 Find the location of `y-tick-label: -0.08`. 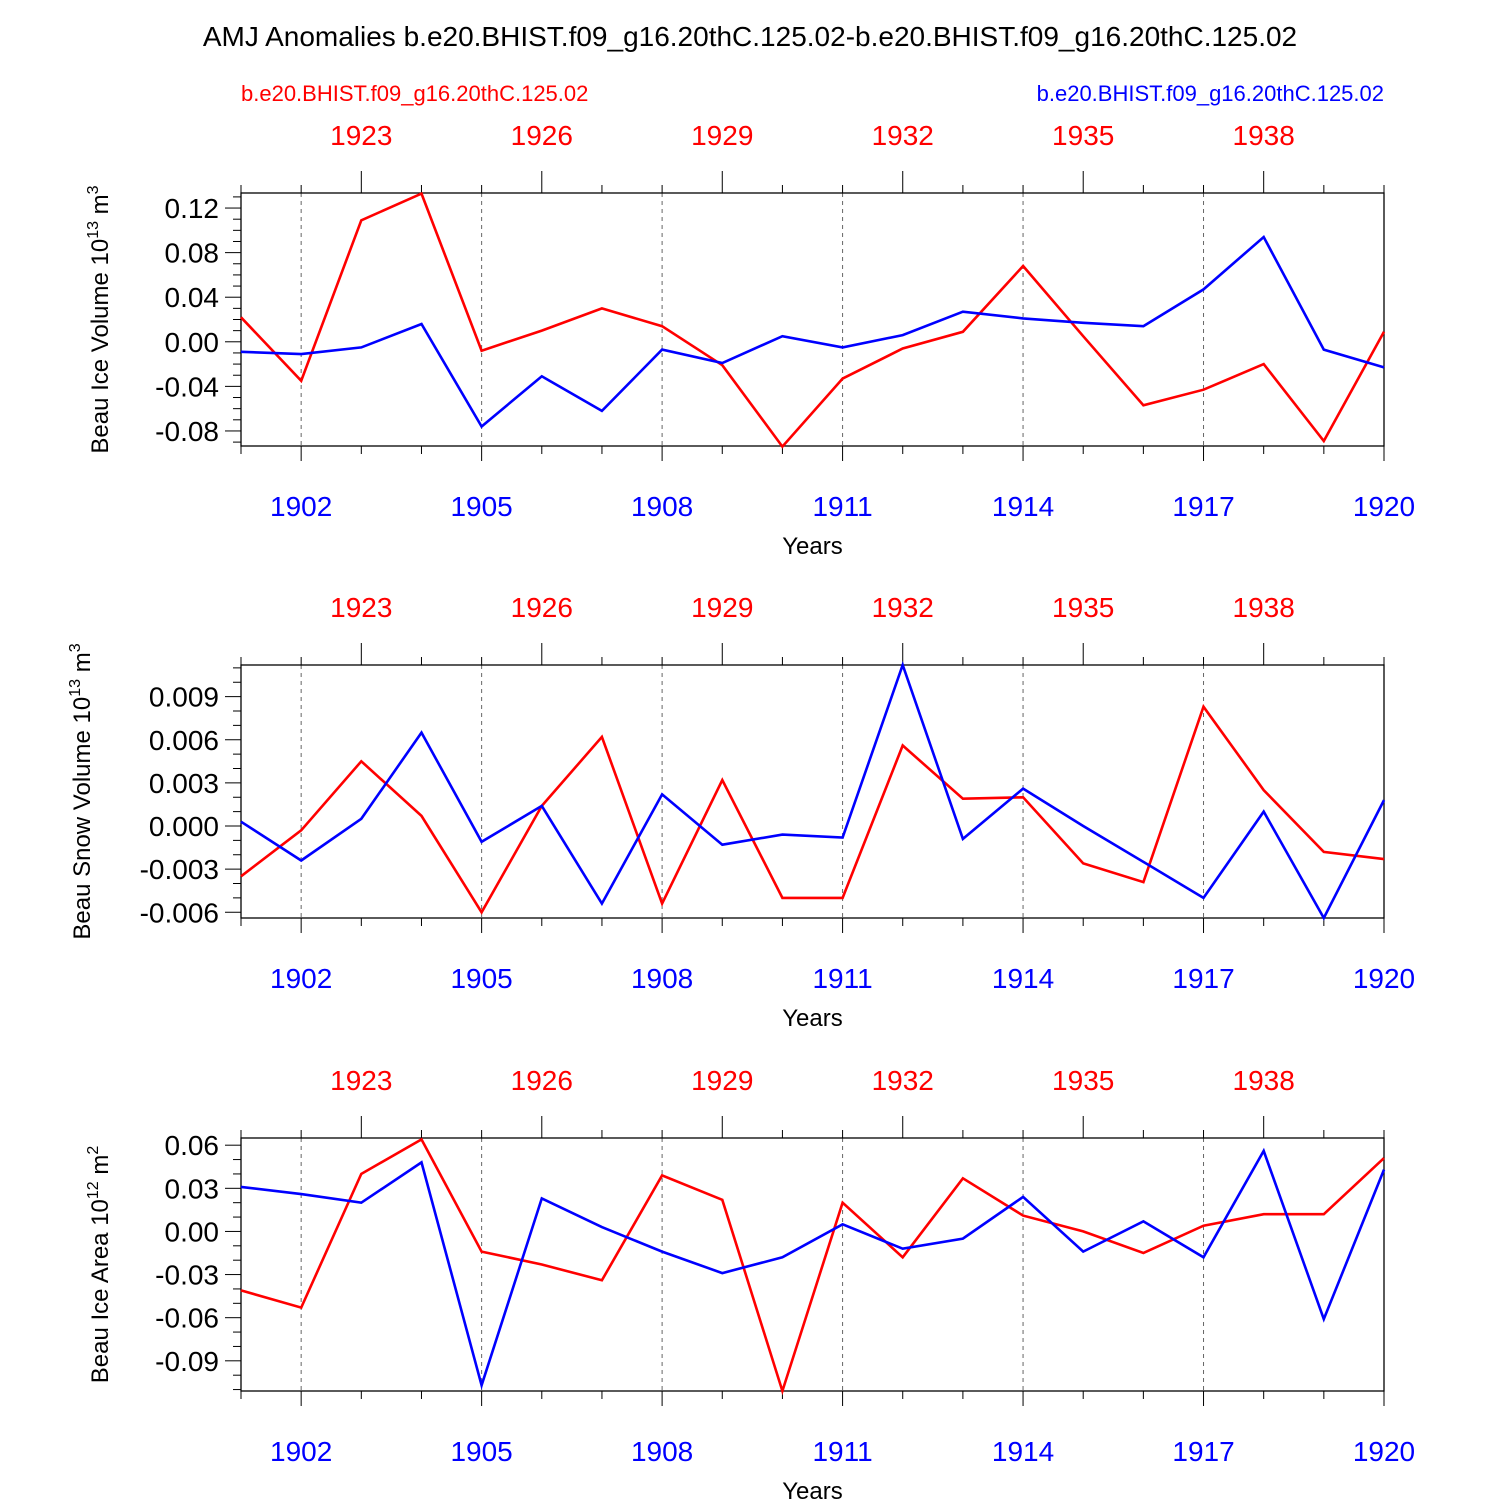

y-tick-label: -0.08 is located at coordinates (187, 431).